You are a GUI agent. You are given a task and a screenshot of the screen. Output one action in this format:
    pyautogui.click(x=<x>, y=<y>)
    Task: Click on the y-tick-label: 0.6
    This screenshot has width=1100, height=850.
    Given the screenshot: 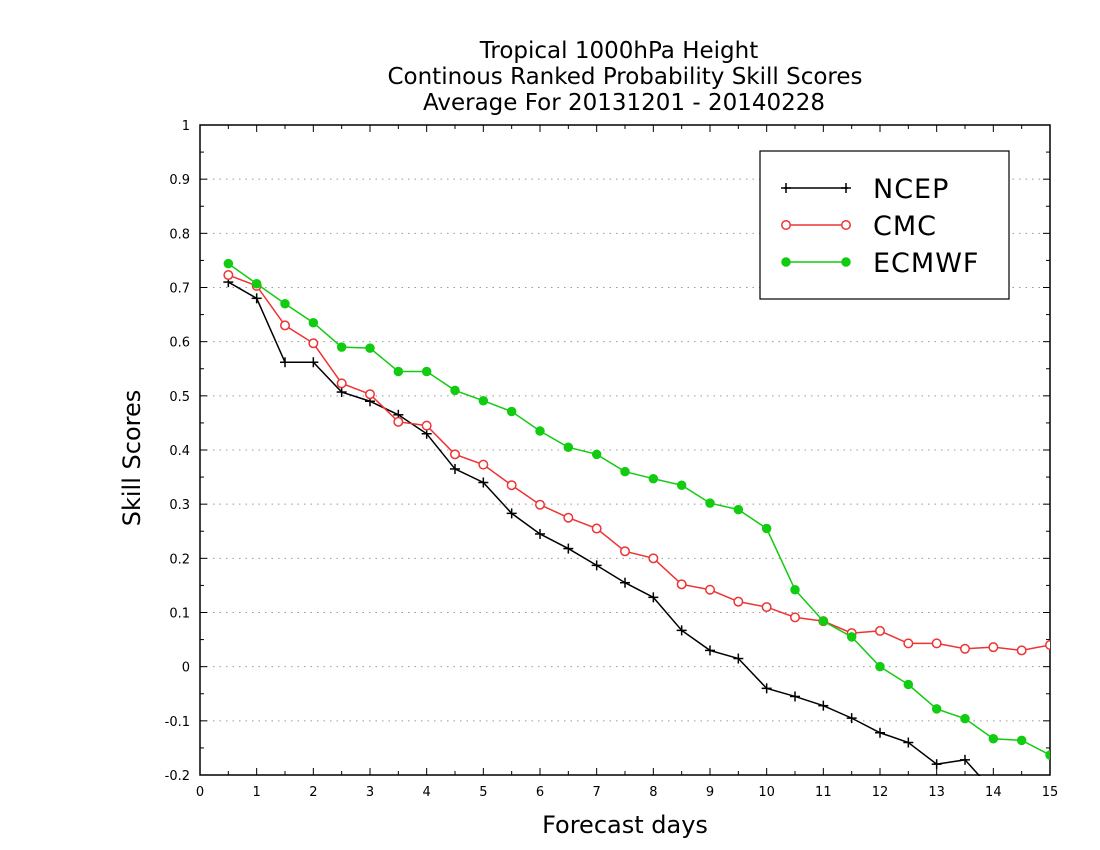 What is the action you would take?
    pyautogui.click(x=179, y=343)
    